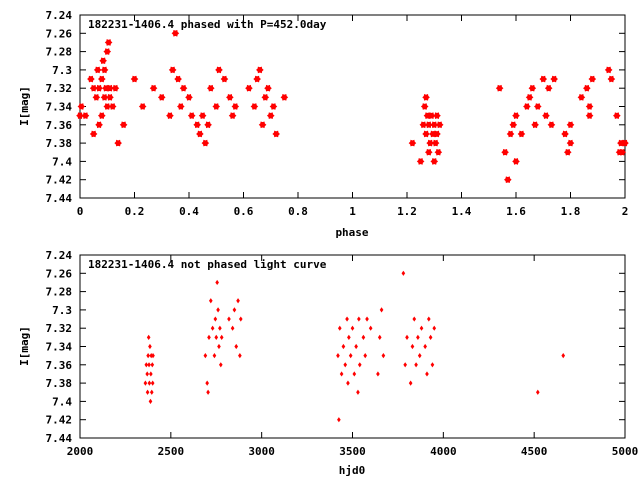 The image size is (640, 480). Describe the element at coordinates (59, 143) in the screenshot. I see `phased-y-tick-label: 7.38` at that location.